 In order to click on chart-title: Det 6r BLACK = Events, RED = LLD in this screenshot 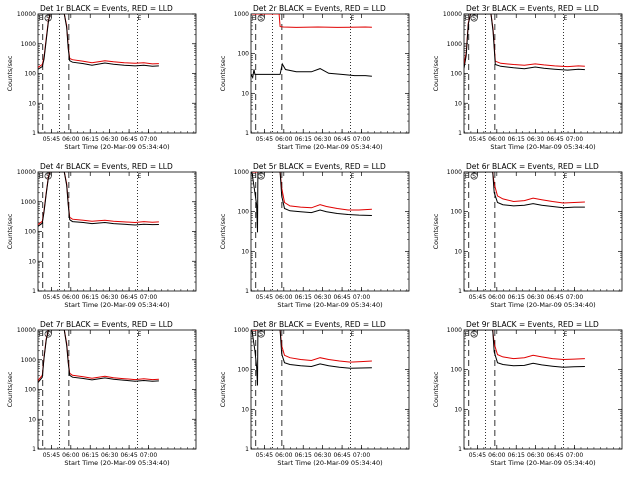, I will do `click(532, 166)`.